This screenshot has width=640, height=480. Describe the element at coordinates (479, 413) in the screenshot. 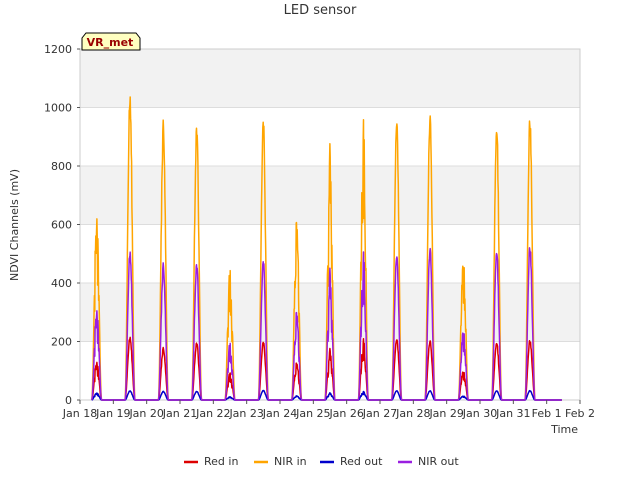

I see `x-tick-label-12: Jan 30` at that location.